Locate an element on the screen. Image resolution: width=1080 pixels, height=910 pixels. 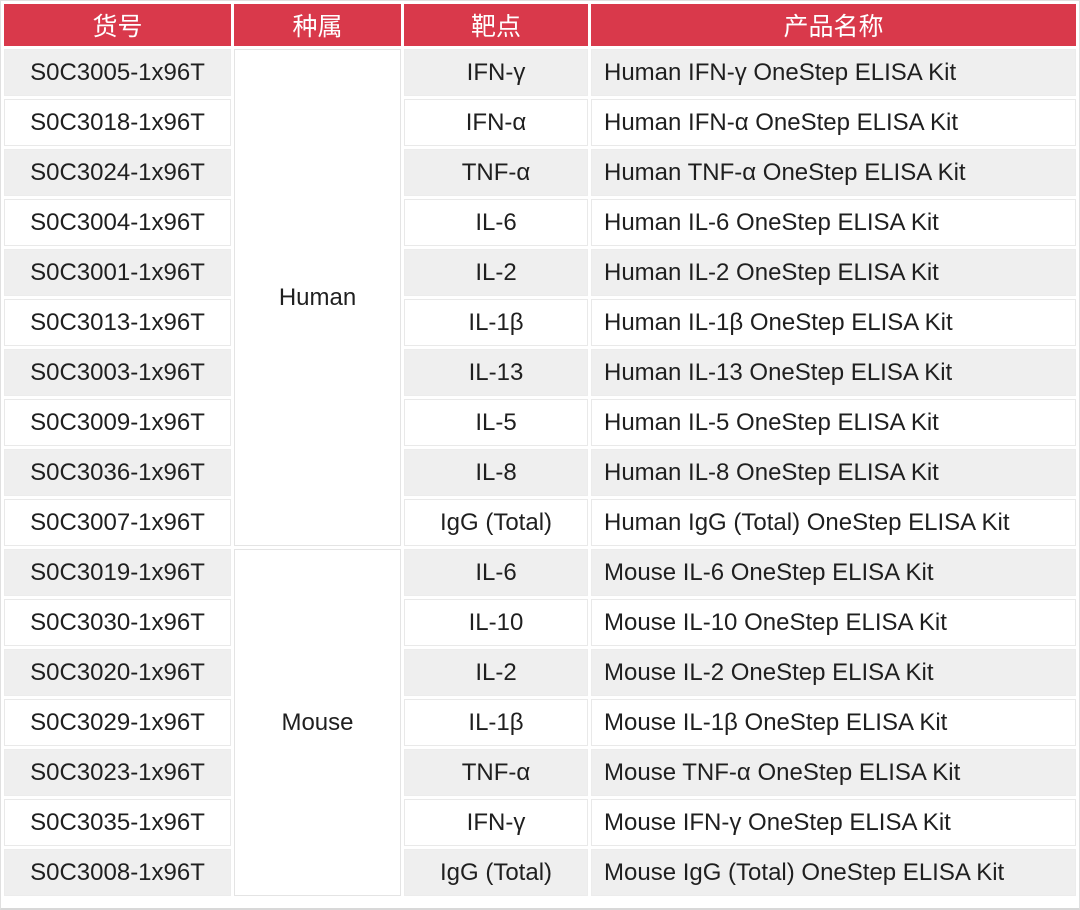
product-cell: Human IL-6 OneStep ELISA Kit is located at coordinates (833, 222).